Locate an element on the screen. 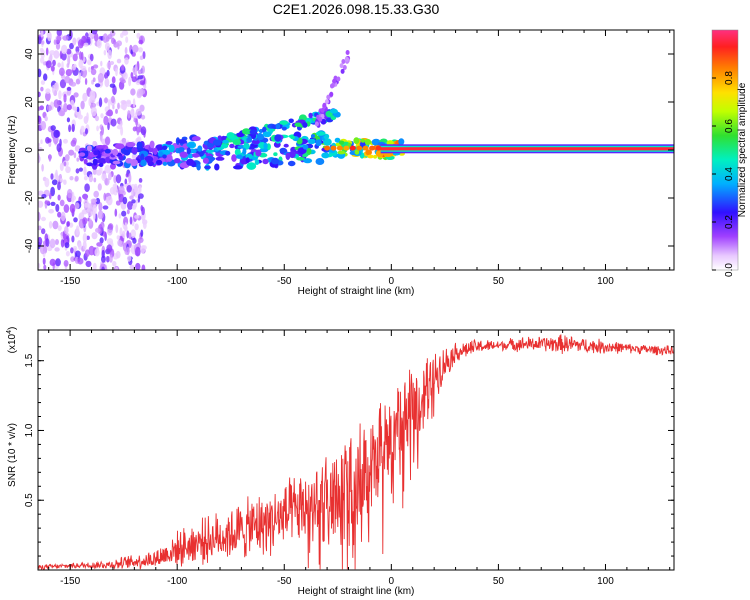 The image size is (750, 600). colorbar-tick-label: 0.6 is located at coordinates (729, 126).